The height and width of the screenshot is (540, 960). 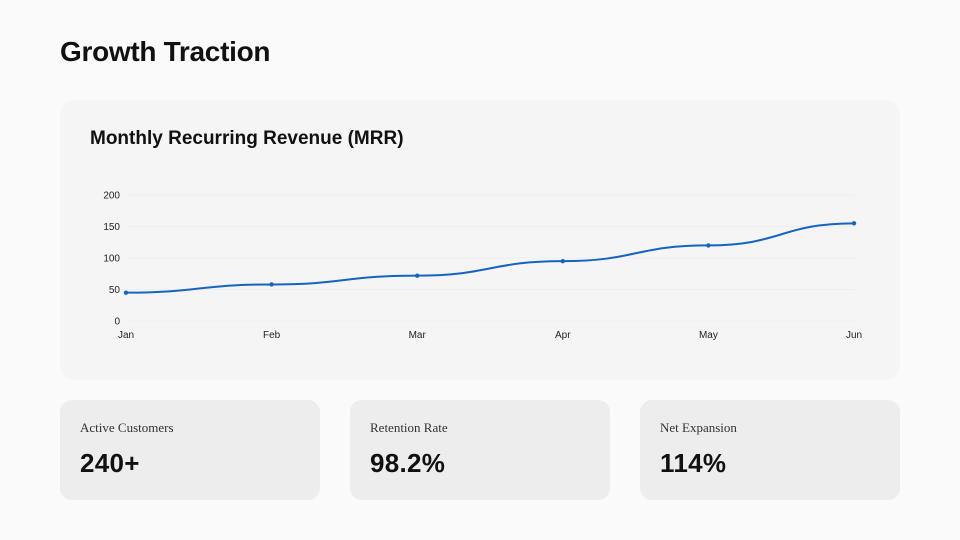 What do you see at coordinates (409, 427) in the screenshot?
I see `metric-label: Retention Rate` at bounding box center [409, 427].